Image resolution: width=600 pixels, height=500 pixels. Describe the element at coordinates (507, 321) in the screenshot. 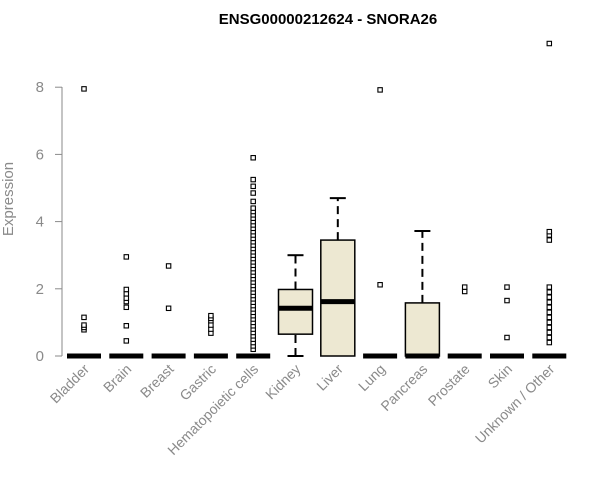

I see `box-skin` at that location.